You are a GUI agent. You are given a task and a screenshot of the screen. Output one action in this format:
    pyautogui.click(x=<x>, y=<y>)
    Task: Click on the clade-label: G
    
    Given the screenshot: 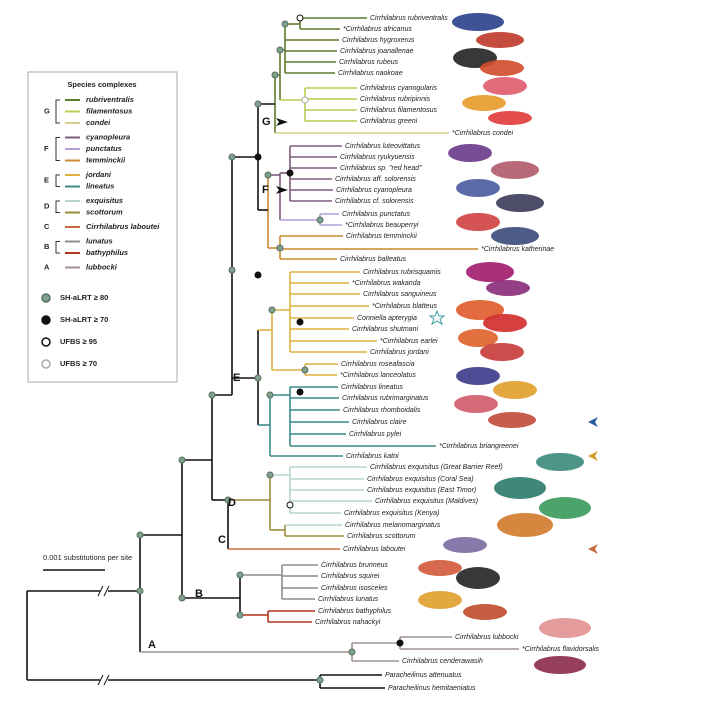 What is the action you would take?
    pyautogui.click(x=266, y=122)
    